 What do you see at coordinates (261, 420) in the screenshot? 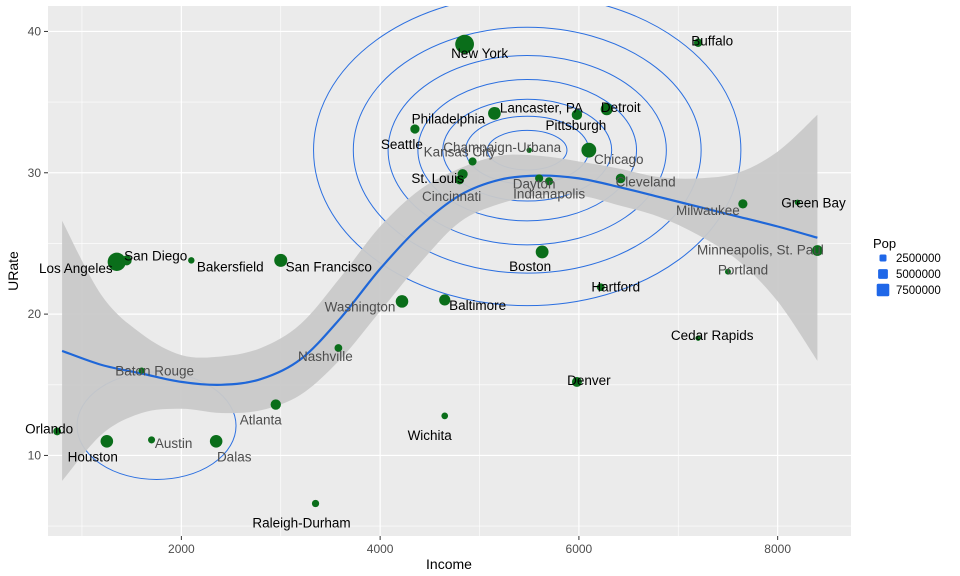
I see `point-label: Atlanta` at bounding box center [261, 420].